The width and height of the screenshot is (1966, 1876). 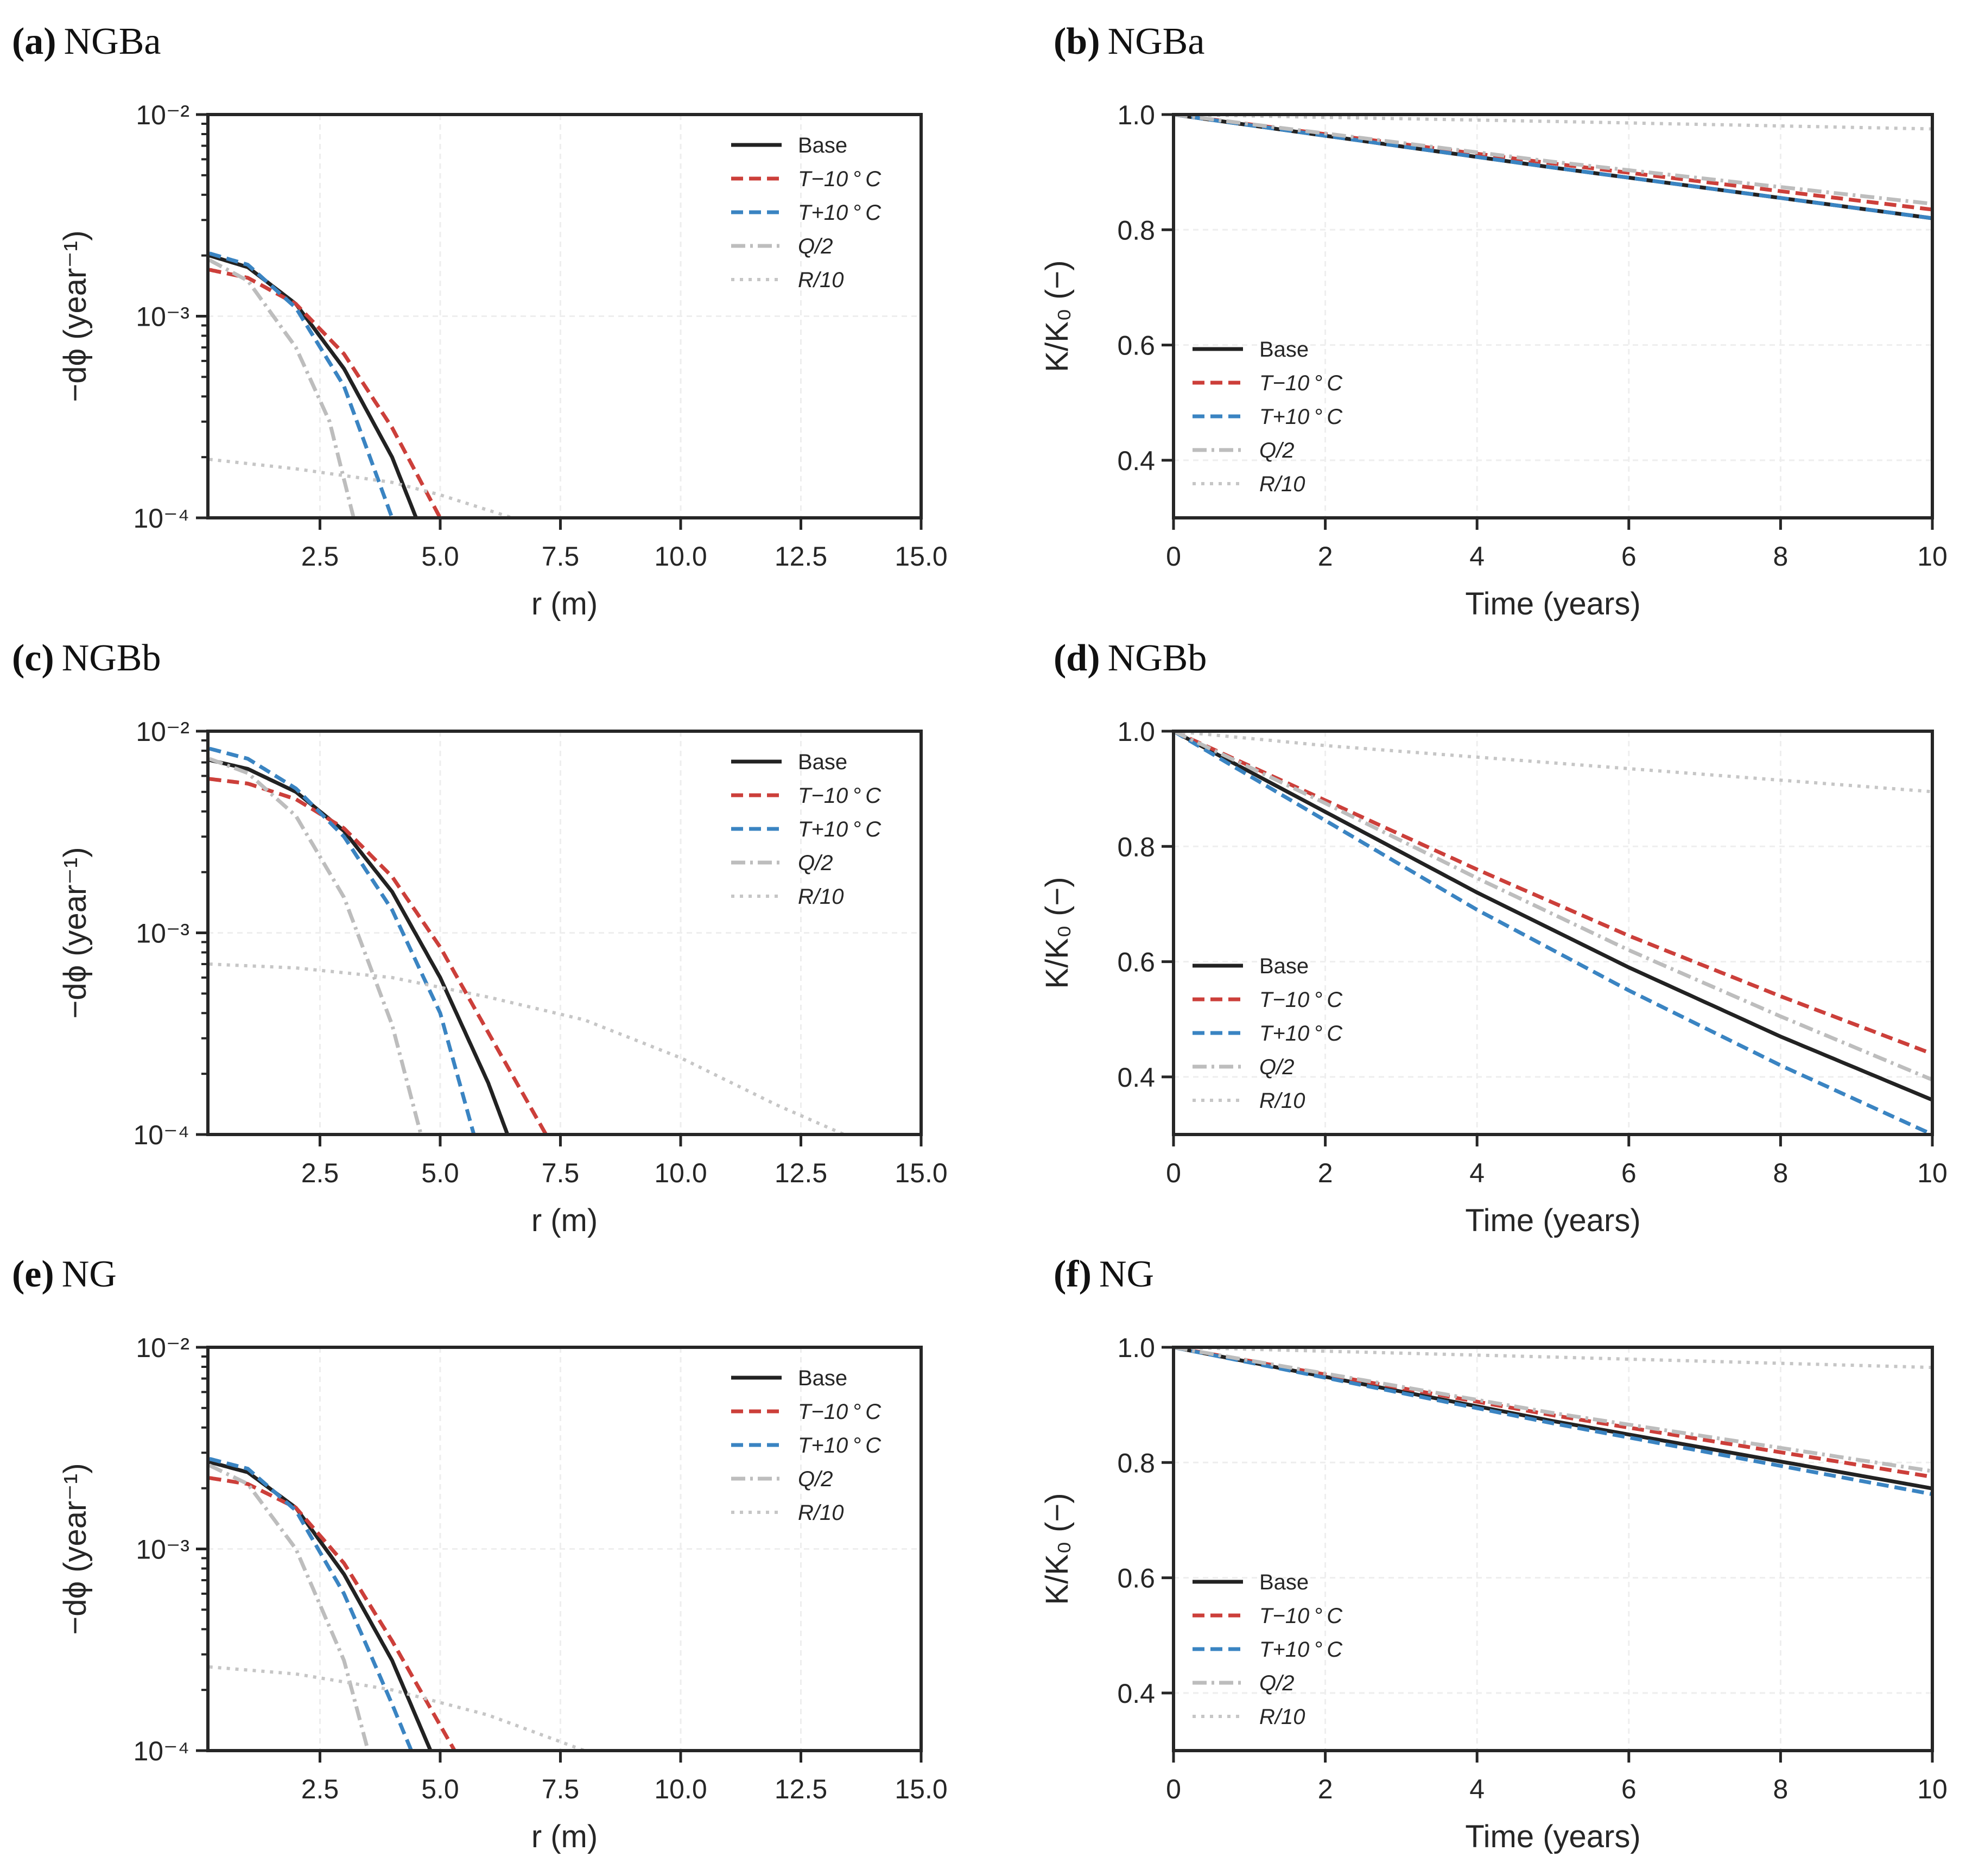 I want to click on panel-letter: (f), so click(x=1073, y=1274).